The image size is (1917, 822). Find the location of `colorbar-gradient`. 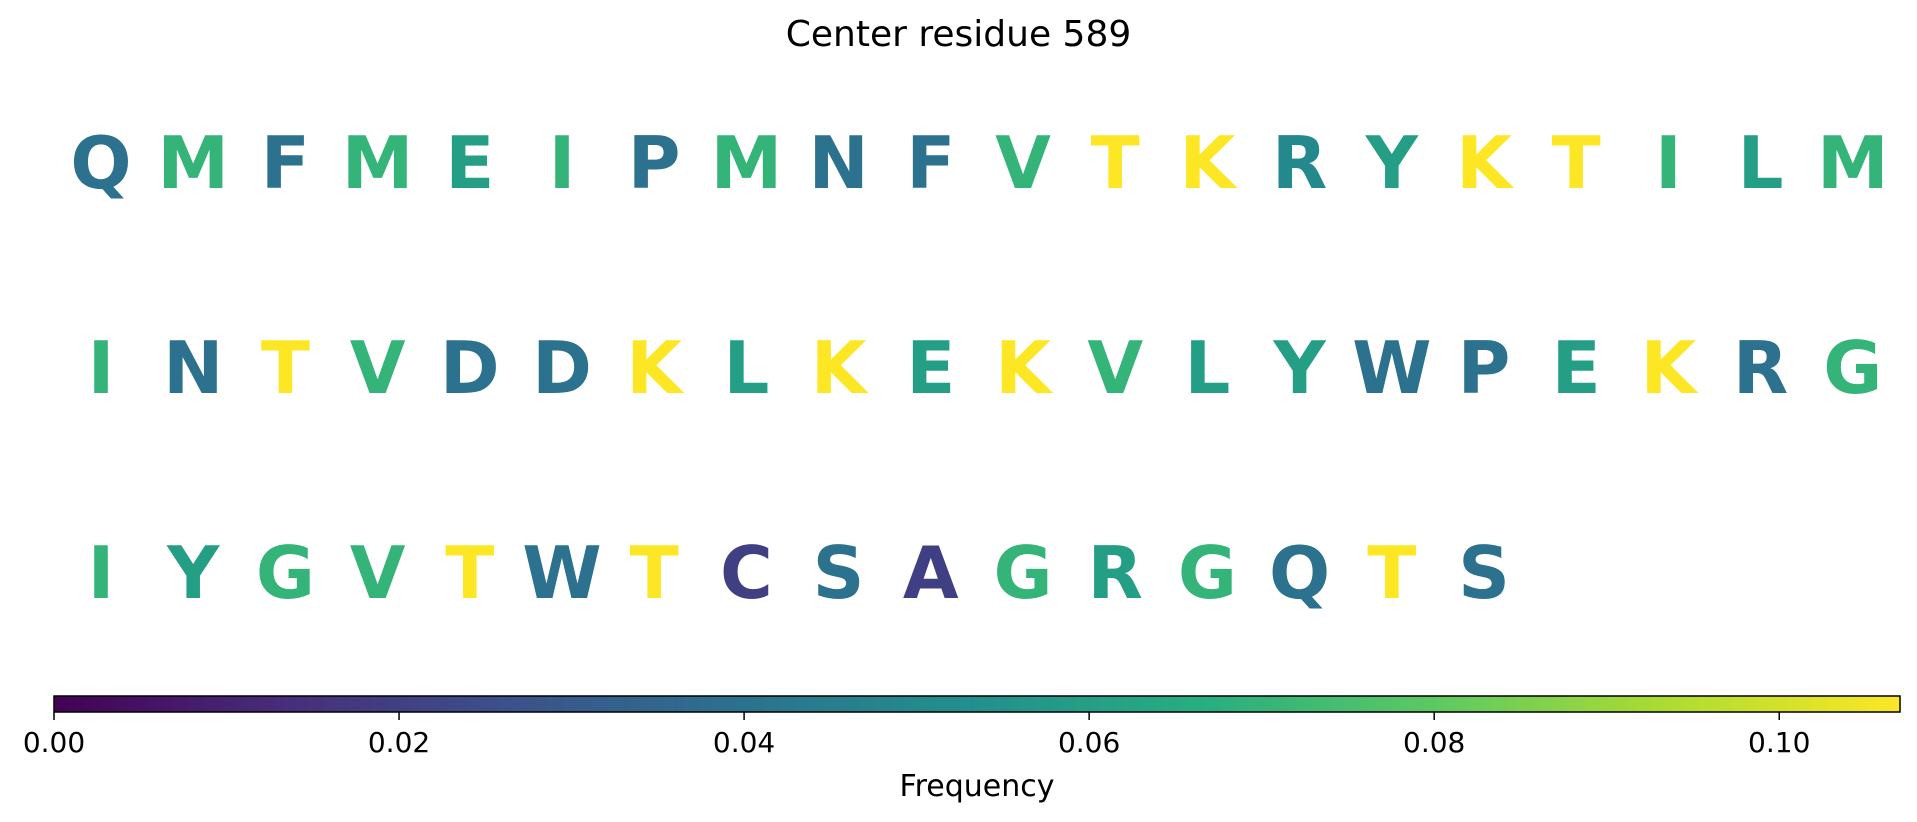

colorbar-gradient is located at coordinates (977, 704).